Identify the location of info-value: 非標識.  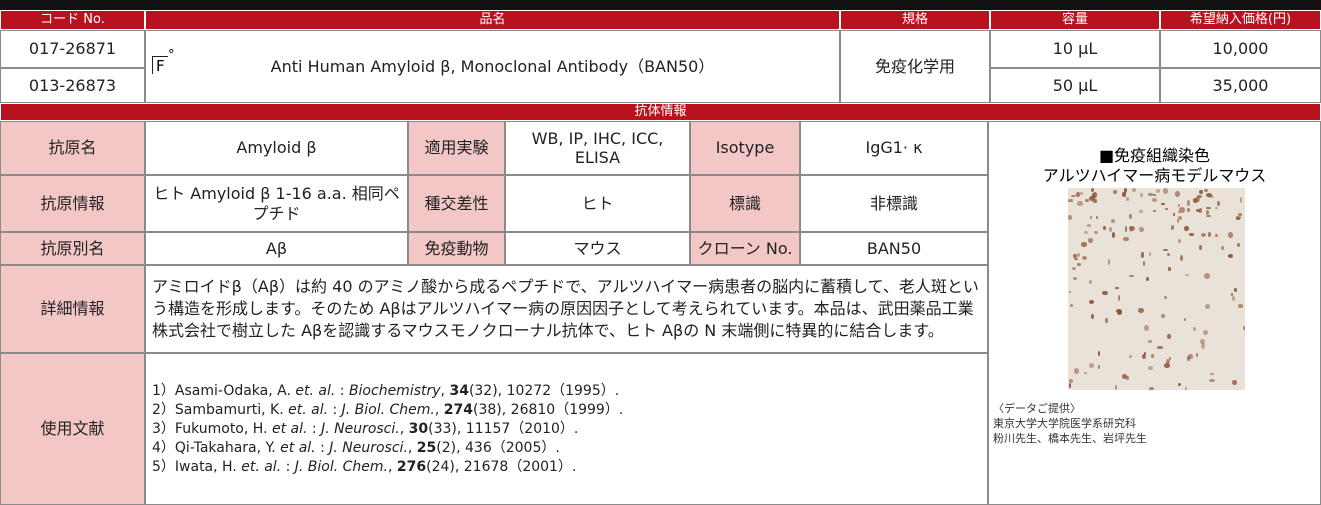
(894, 203).